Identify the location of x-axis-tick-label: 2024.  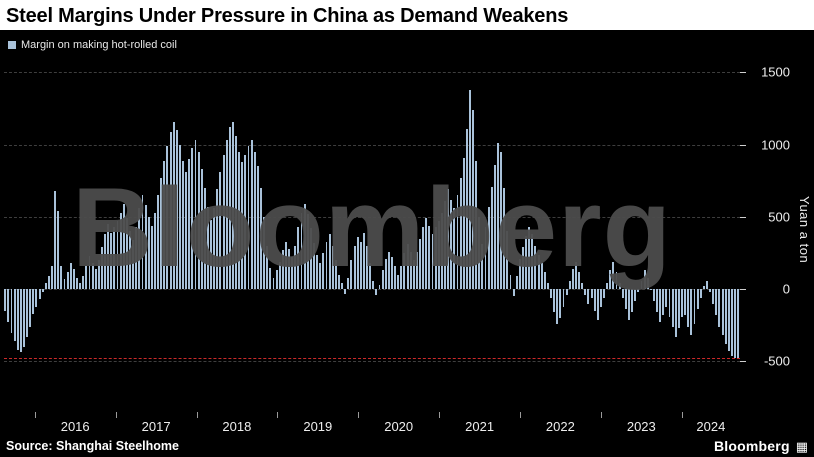
(711, 426).